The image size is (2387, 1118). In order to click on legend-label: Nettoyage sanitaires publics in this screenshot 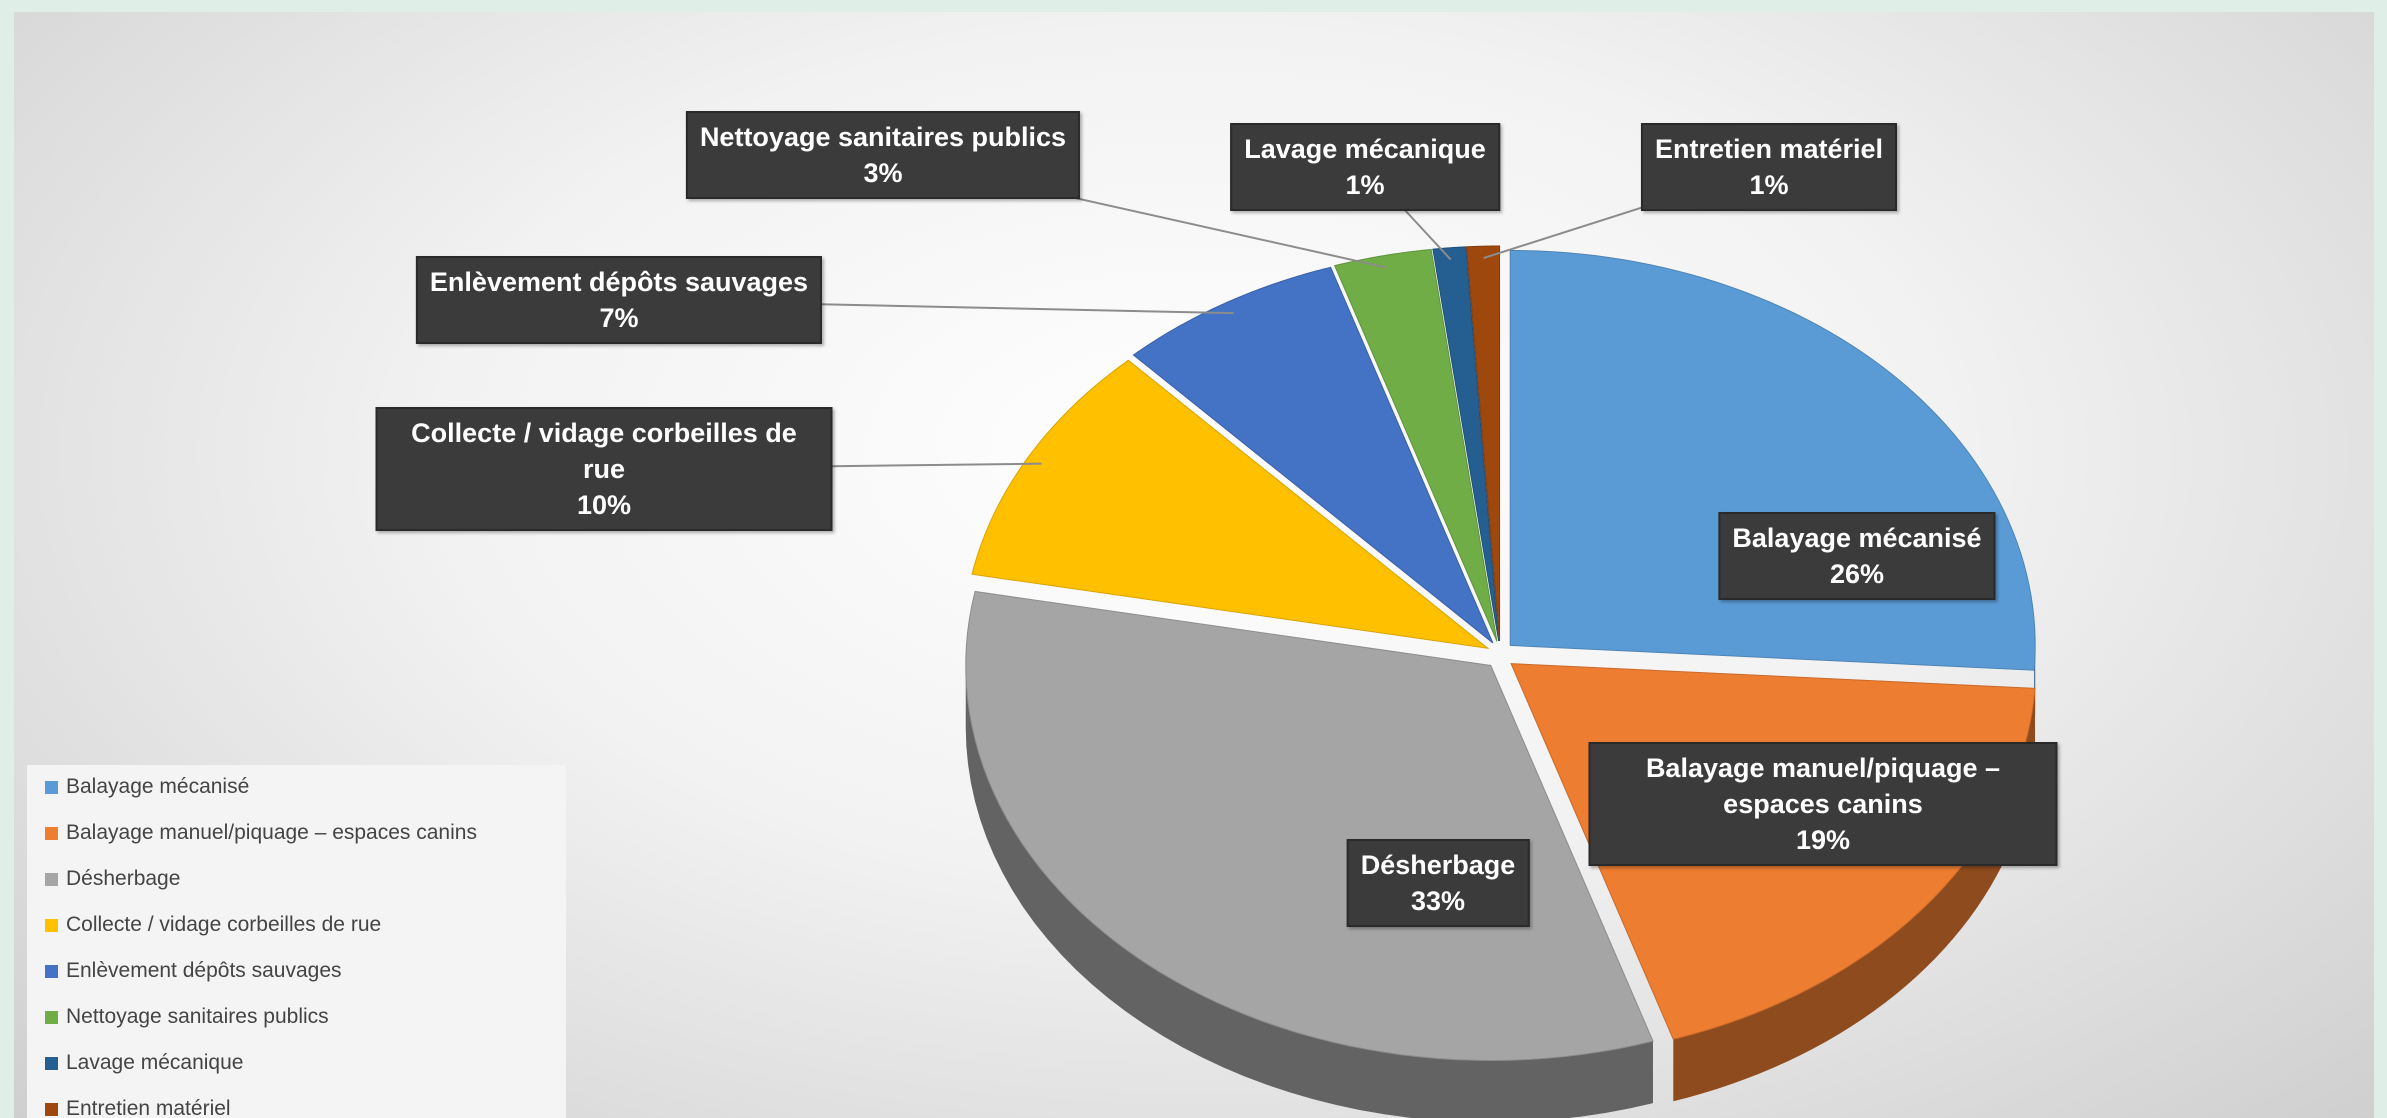, I will do `click(197, 1016)`.